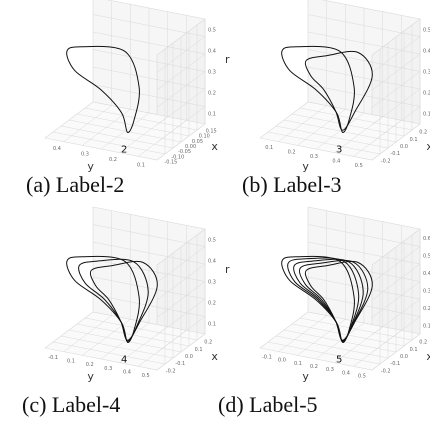 The image size is (430, 428). Describe the element at coordinates (426, 239) in the screenshot. I see `r-axis-tick: 0.6` at that location.